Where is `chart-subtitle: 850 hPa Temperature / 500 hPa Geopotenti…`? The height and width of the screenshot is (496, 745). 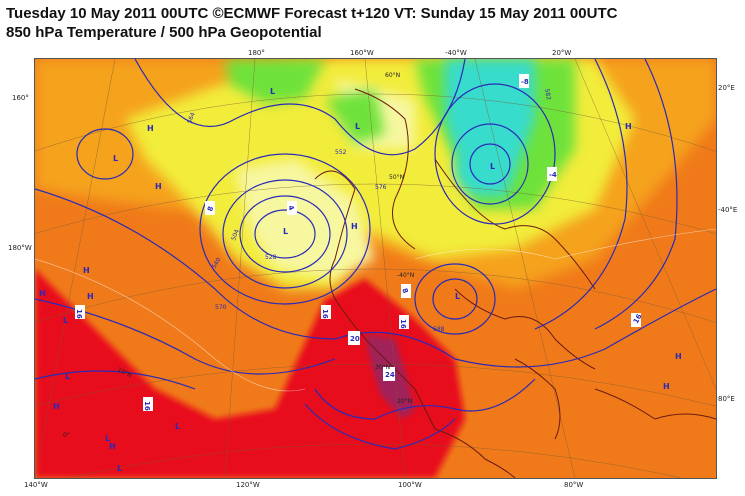
chart-subtitle: 850 hPa Temperature / 500 hPa Geopotenti… is located at coordinates (164, 32).